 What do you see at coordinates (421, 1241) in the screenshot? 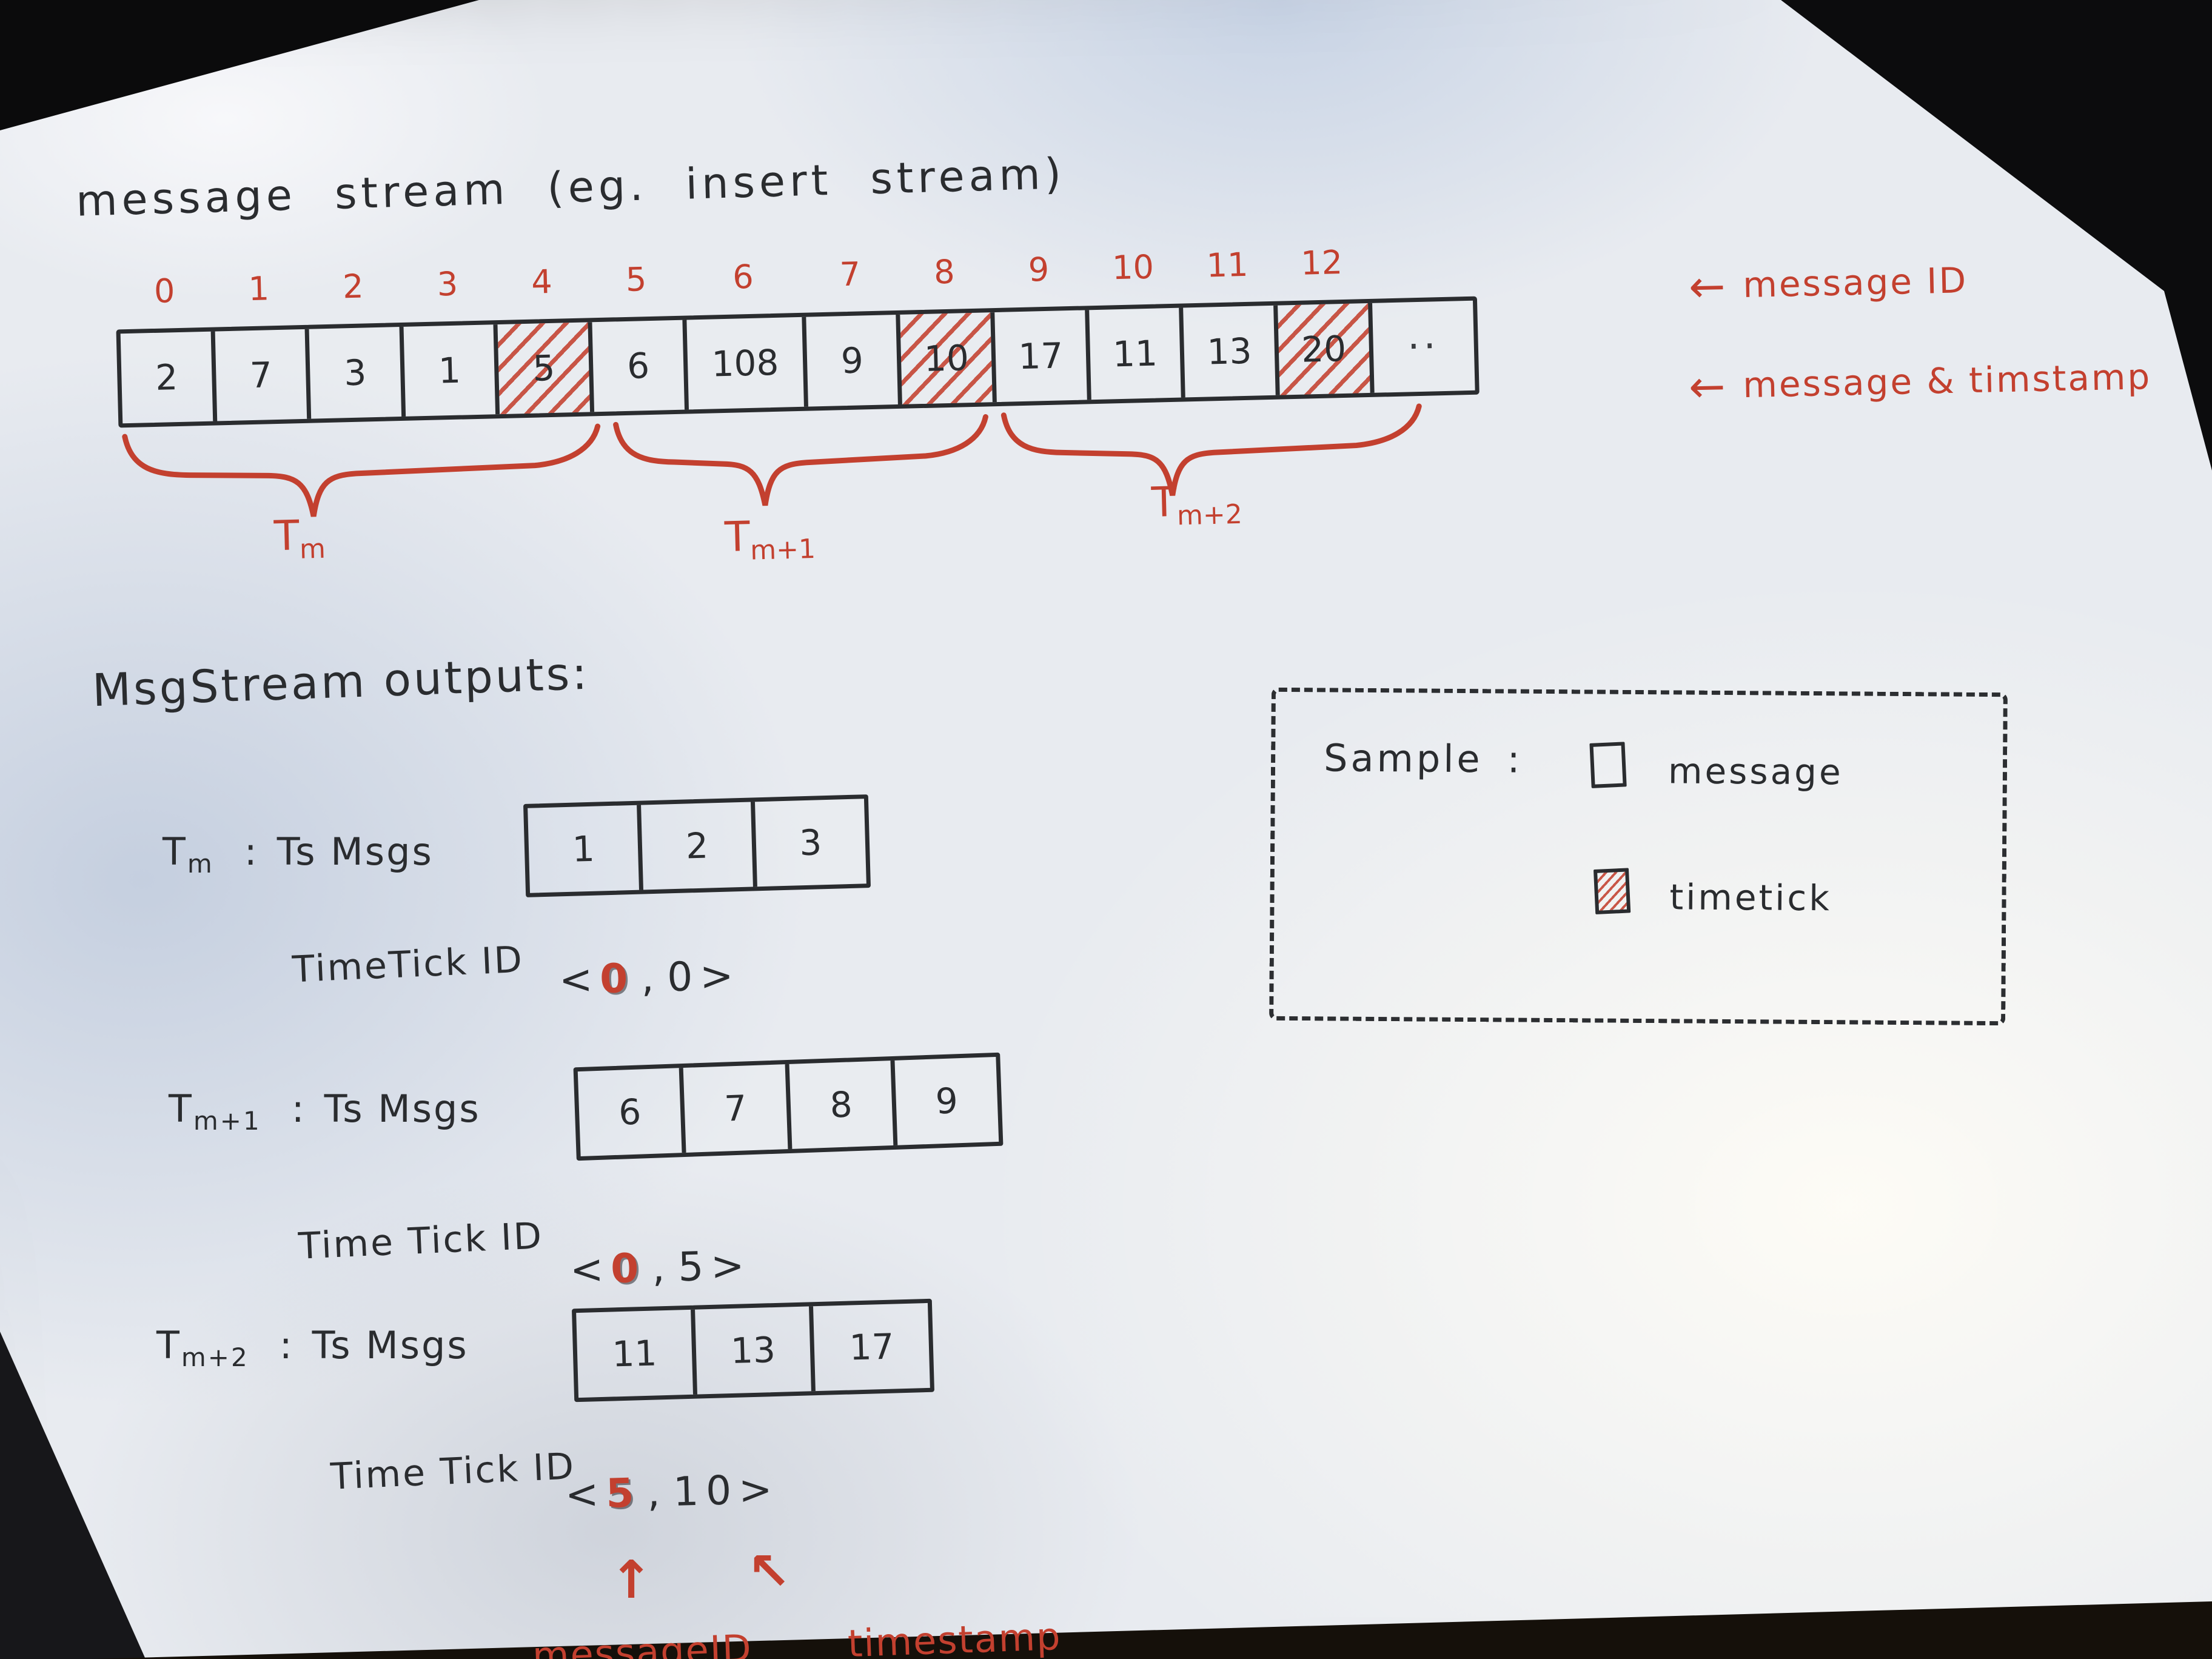
I see `timetick-id-label-tm1: Time Tick ID` at bounding box center [421, 1241].